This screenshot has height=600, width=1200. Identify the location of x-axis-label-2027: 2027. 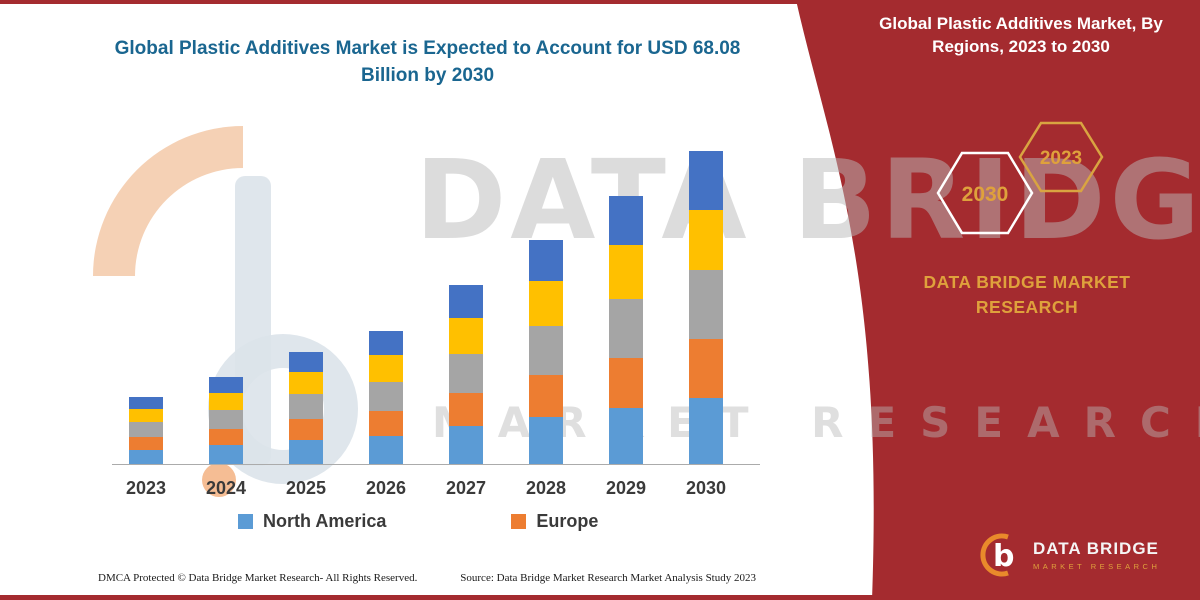
(466, 488).